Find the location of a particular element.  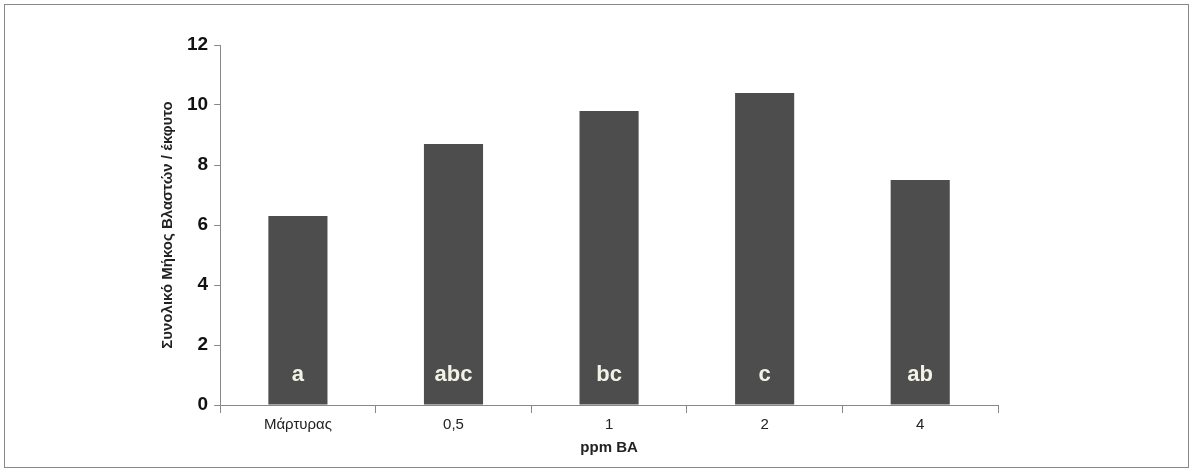

y-tick-label: 8 is located at coordinates (203, 164).